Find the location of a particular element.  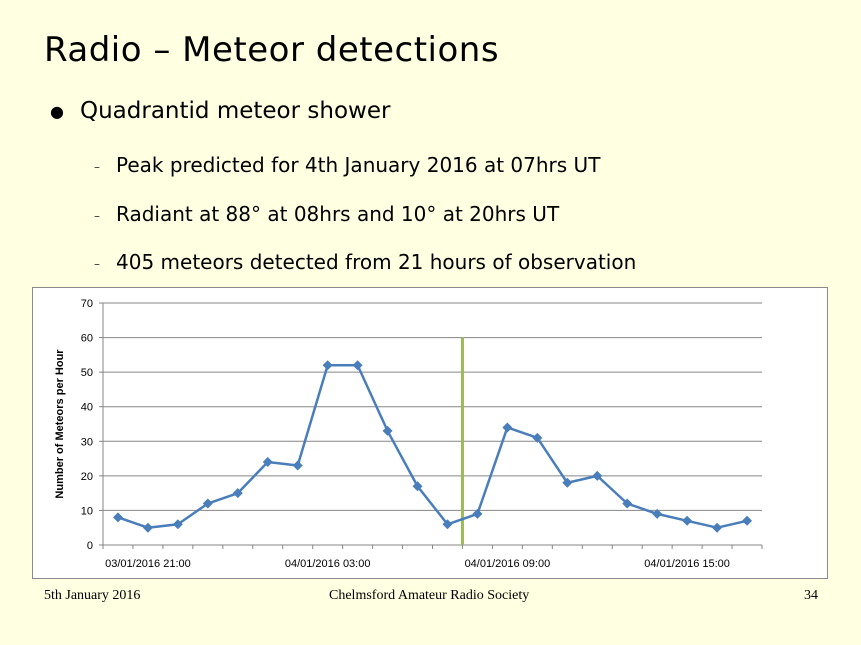

bullet-text: Quadrantid meteor shower is located at coordinates (235, 111).